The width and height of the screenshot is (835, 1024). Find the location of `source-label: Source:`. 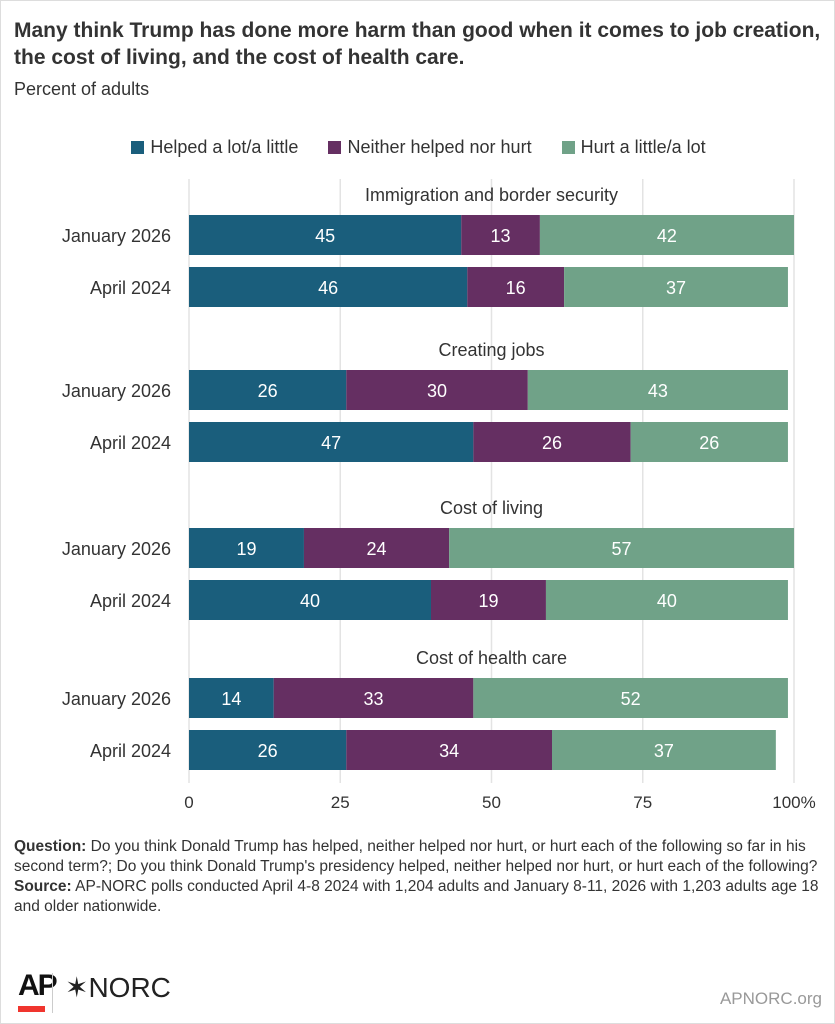

source-label: Source: is located at coordinates (43, 886).